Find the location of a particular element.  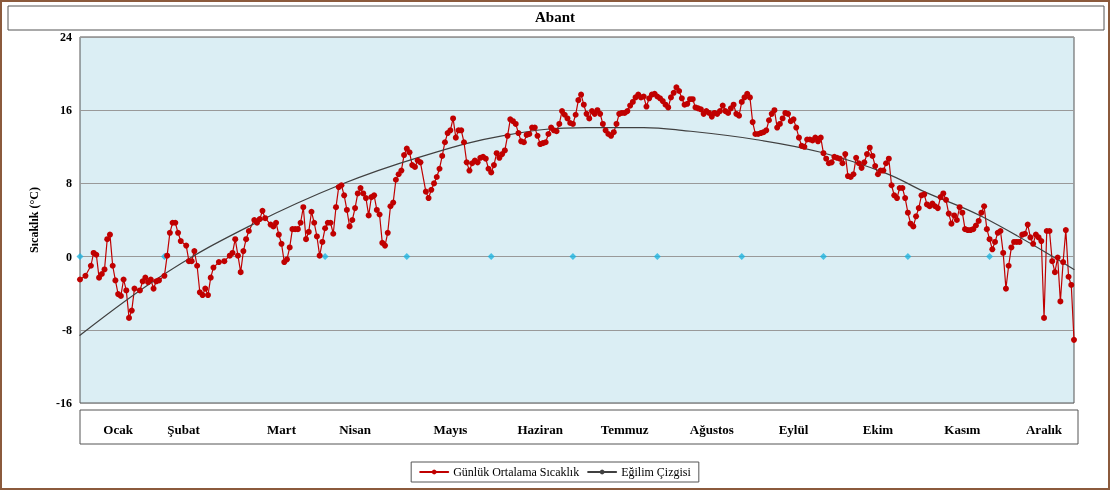

x-tick-label: Nisan is located at coordinates (355, 429).